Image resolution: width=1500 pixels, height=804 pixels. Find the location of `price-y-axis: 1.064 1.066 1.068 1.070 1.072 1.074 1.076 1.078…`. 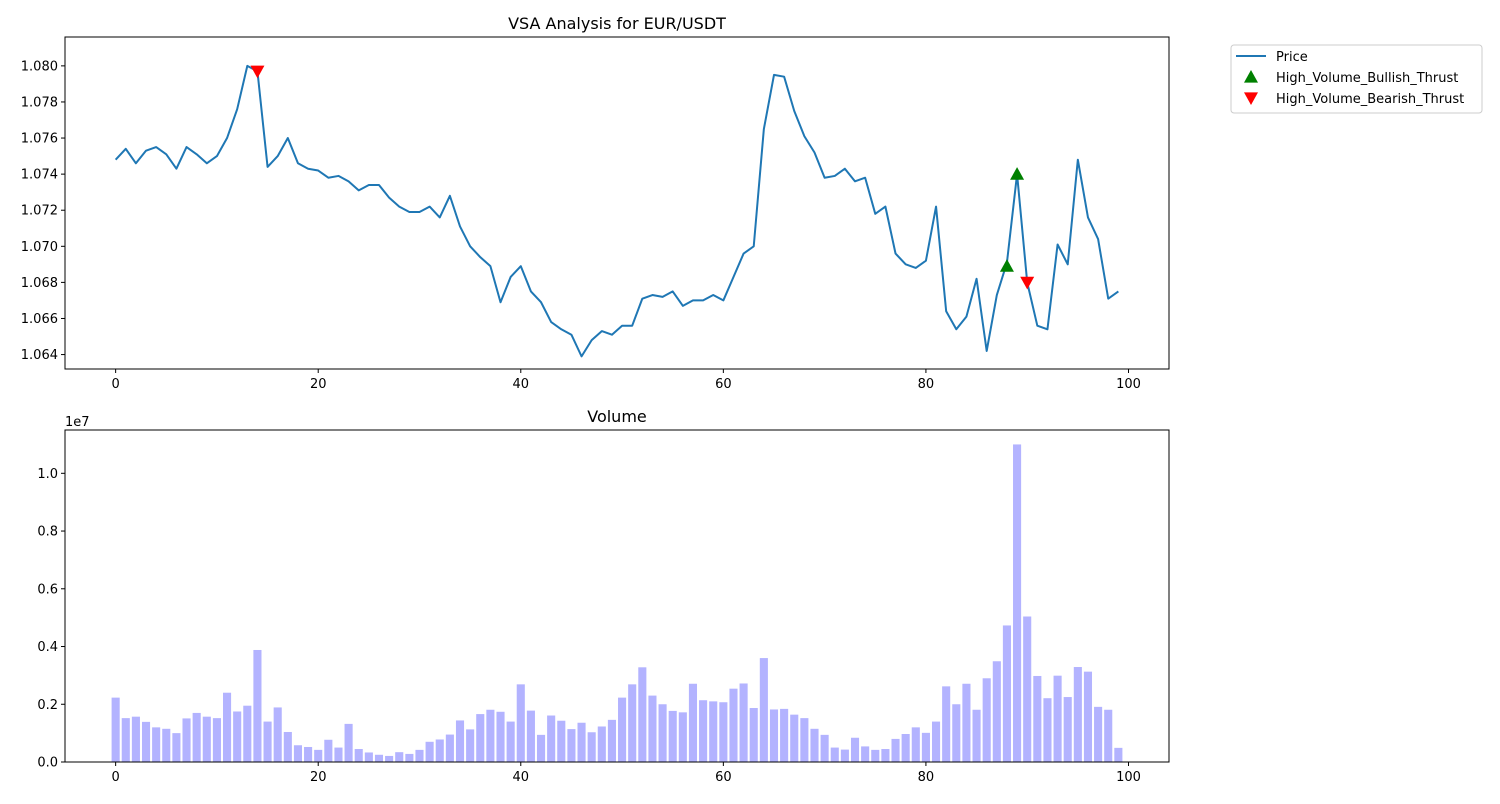

price-y-axis: 1.064 1.066 1.068 1.070 1.072 1.074 1.076 1.078… is located at coordinates (43, 211).